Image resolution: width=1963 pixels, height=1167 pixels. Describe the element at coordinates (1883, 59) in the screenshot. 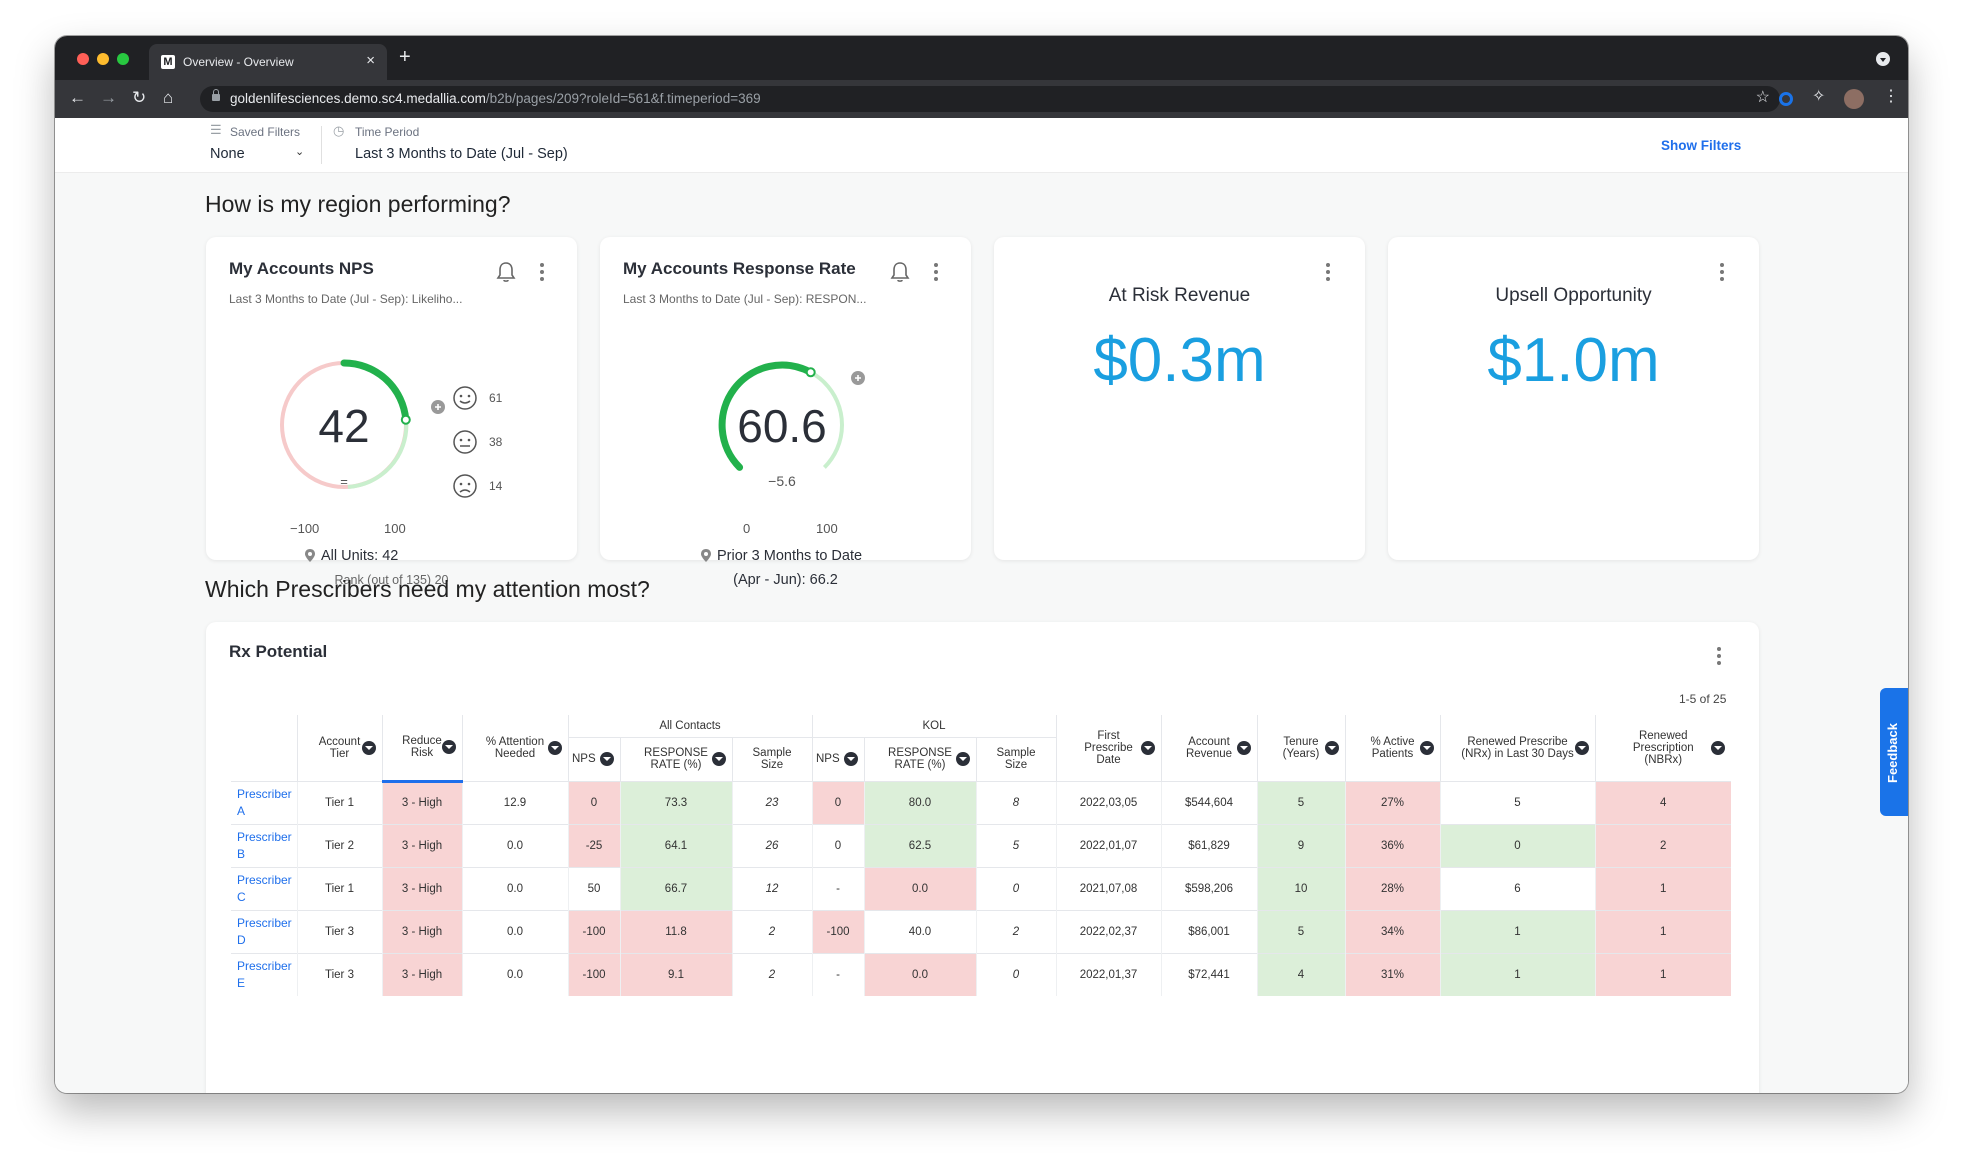

I see `tab-search-icon` at that location.